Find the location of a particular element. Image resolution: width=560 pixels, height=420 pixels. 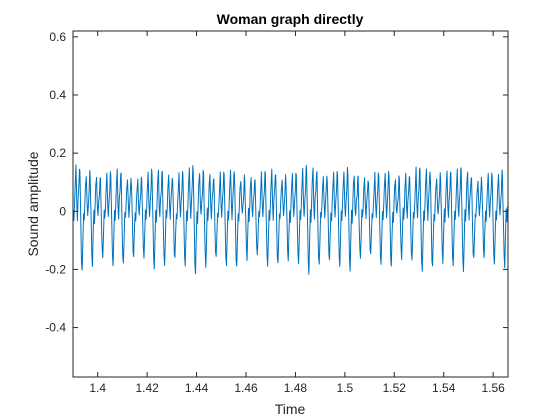

x-axis-label: Time is located at coordinates (290, 409).